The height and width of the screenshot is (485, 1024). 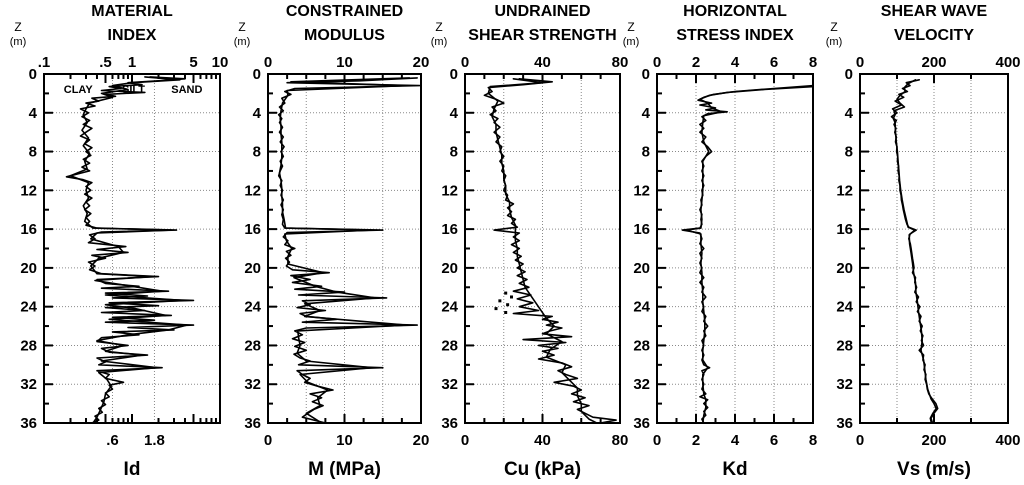 What do you see at coordinates (813, 62) in the screenshot?
I see `top-tick-label: 8` at bounding box center [813, 62].